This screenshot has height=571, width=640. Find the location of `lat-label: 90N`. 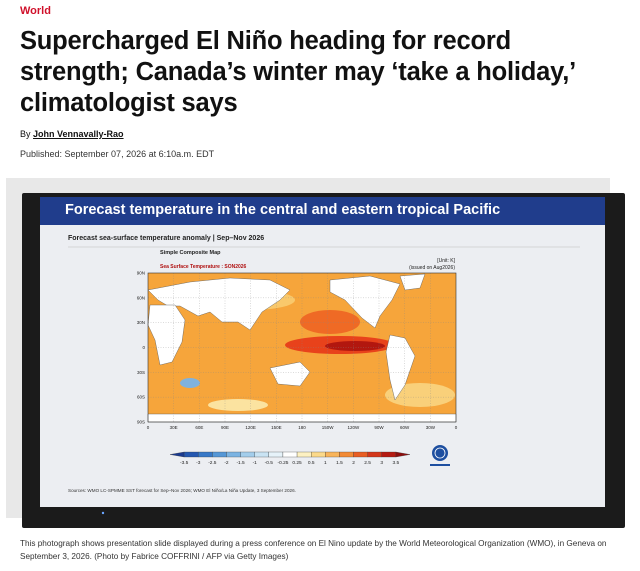

lat-label: 90N is located at coordinates (141, 273).